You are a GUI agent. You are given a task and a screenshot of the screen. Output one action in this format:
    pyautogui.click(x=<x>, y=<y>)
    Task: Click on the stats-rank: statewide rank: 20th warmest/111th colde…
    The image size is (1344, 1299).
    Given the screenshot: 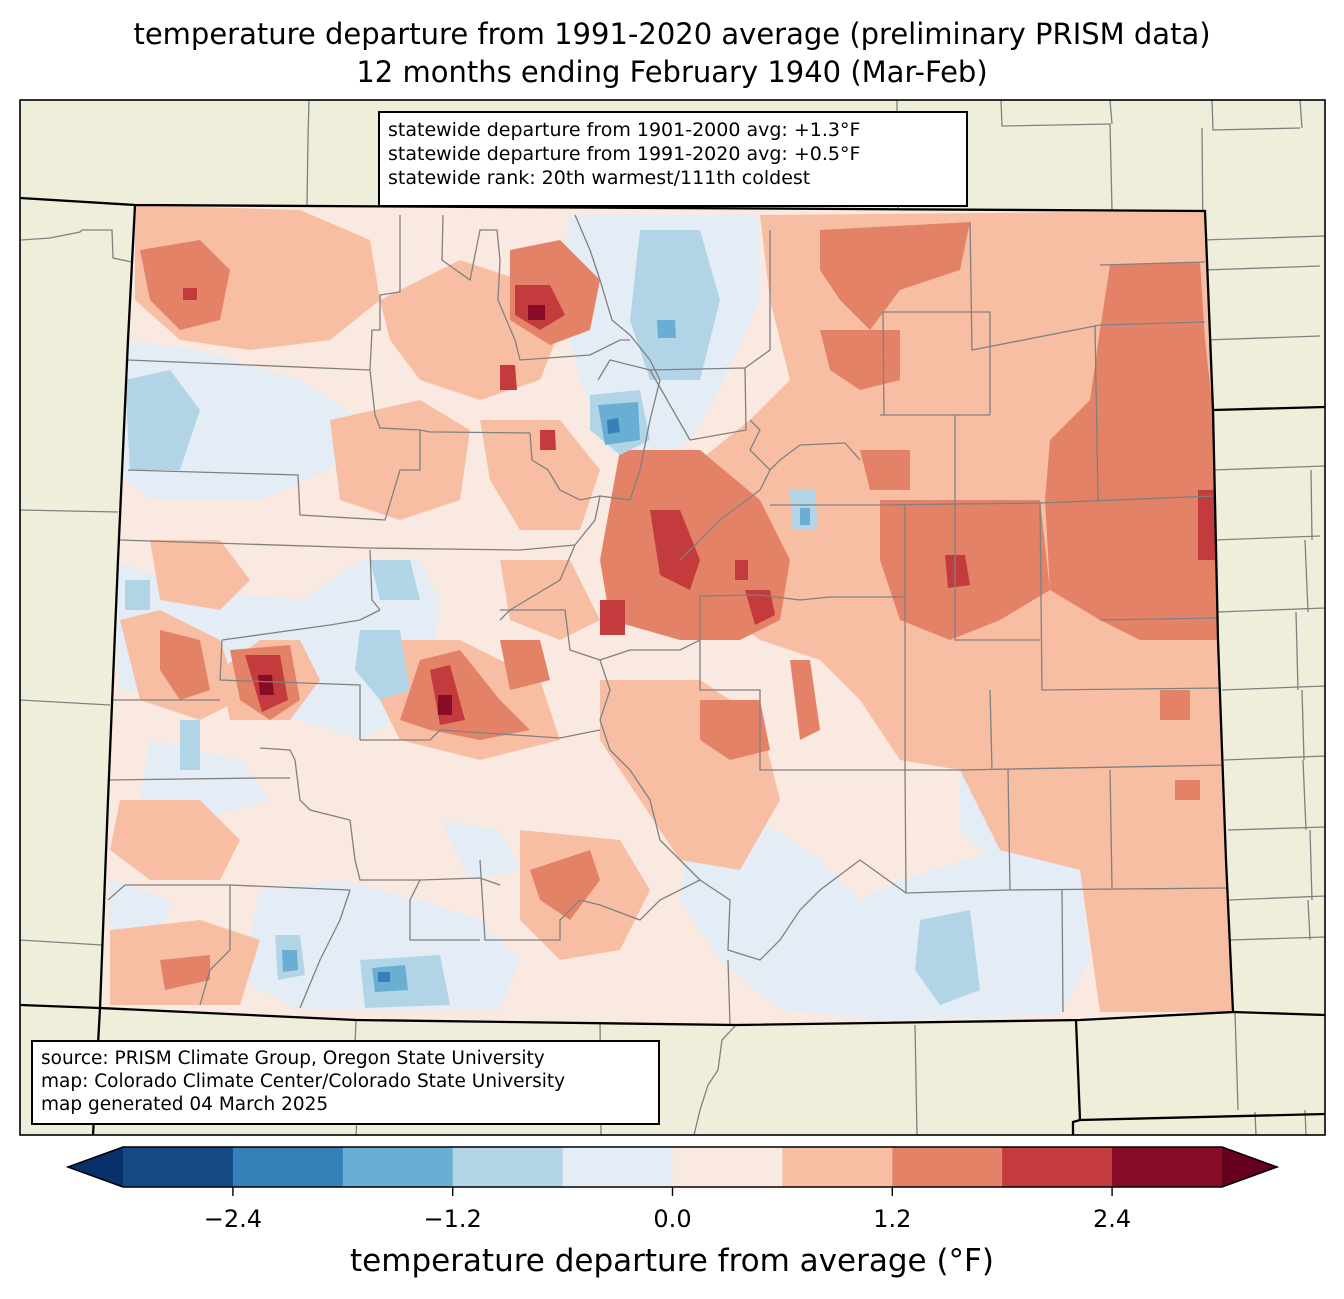 What is the action you would take?
    pyautogui.click(x=599, y=178)
    